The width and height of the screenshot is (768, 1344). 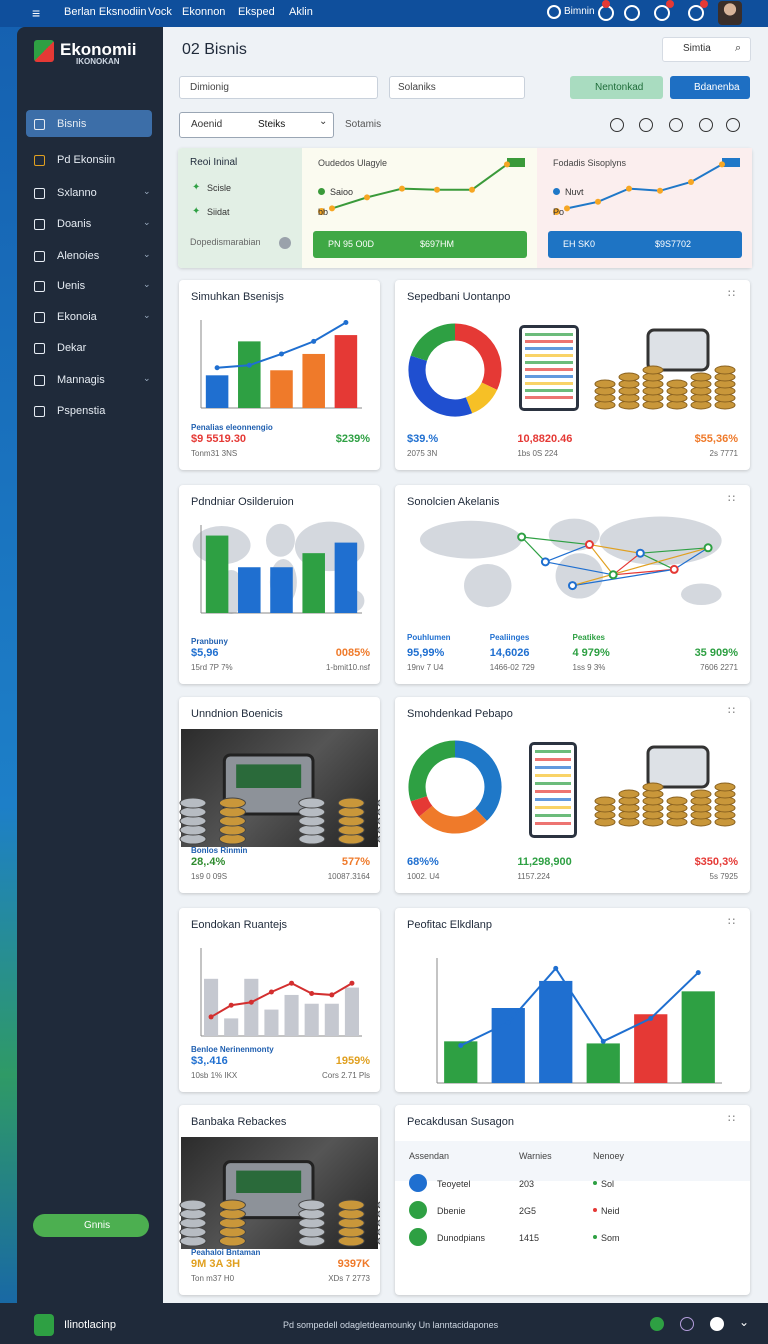 I want to click on summary-button-text: EH SK0, so click(x=579, y=244).